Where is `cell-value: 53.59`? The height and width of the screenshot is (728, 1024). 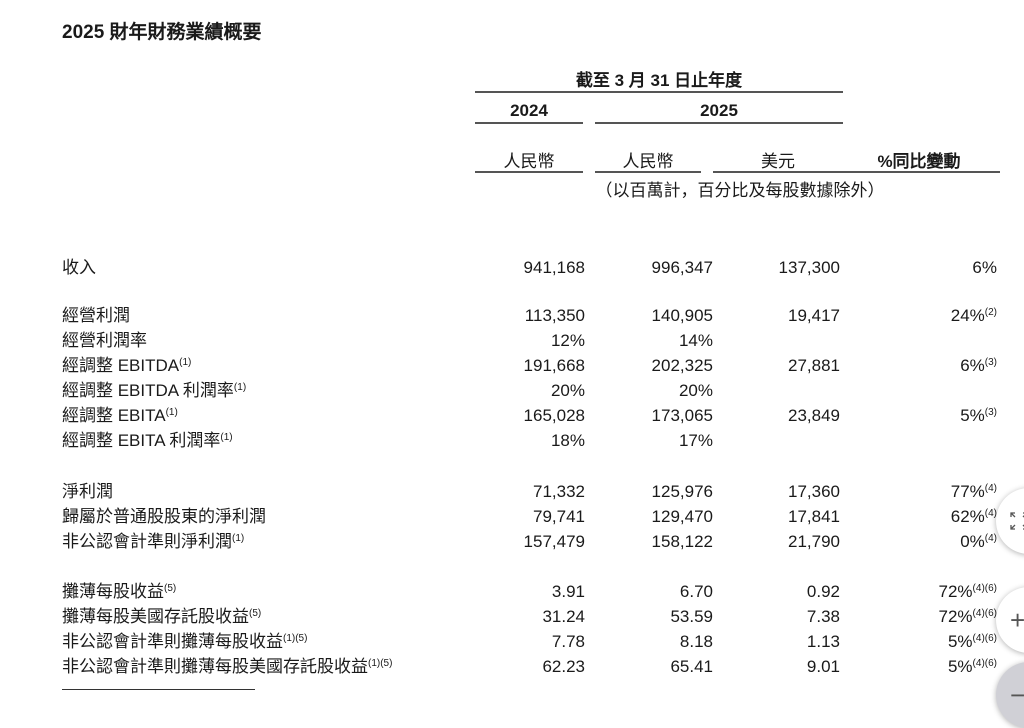 cell-value: 53.59 is located at coordinates (691, 616).